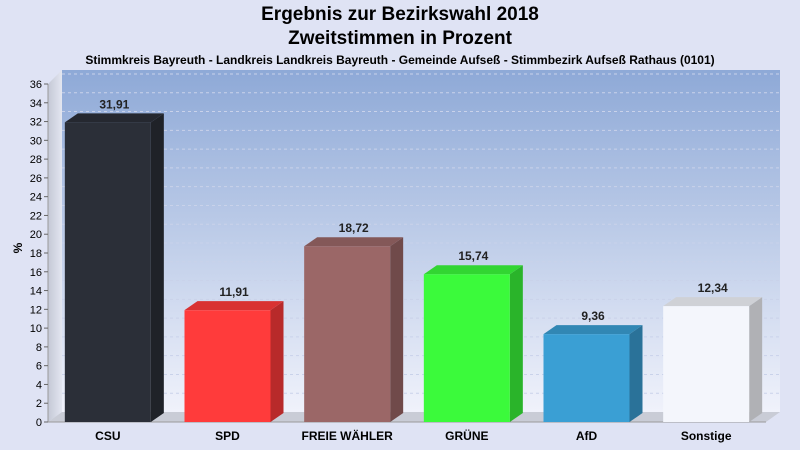 This screenshot has height=450, width=800. I want to click on bar-value-label: 9,36, so click(593, 316).